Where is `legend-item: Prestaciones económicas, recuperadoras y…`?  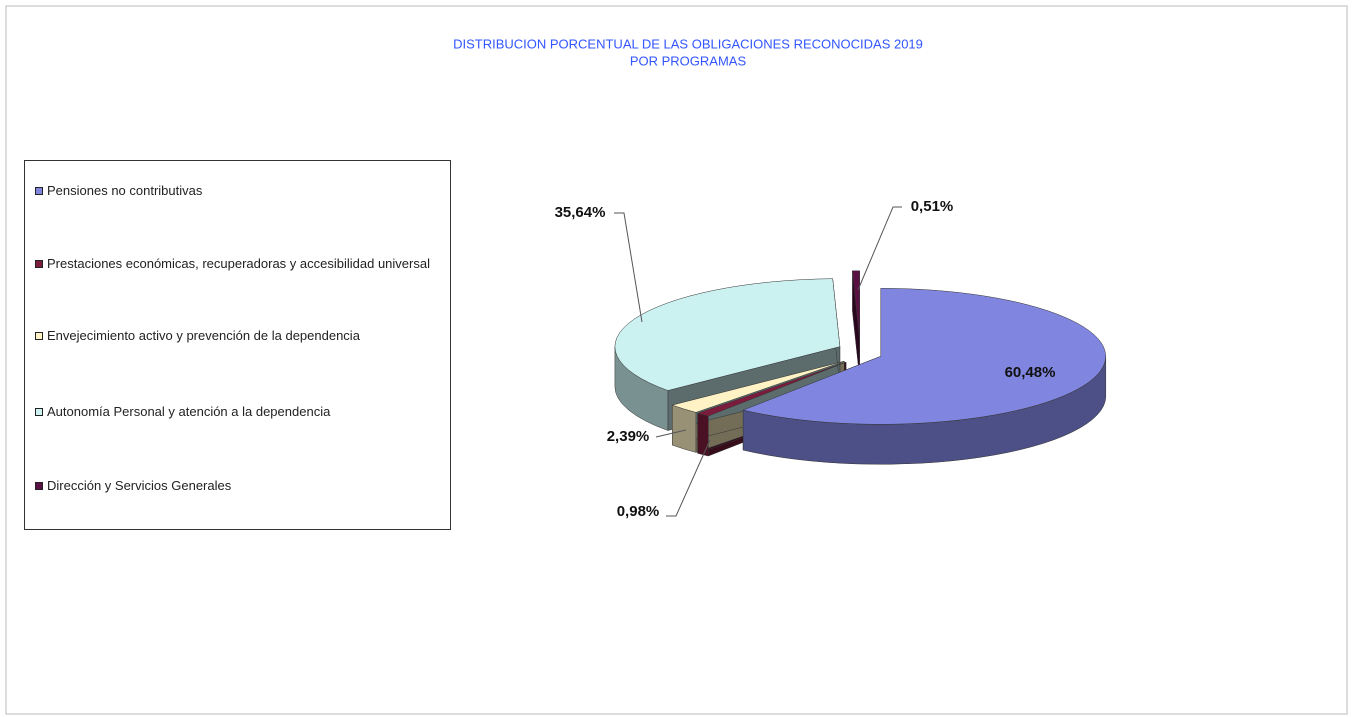 legend-item: Prestaciones económicas, recuperadoras y… is located at coordinates (246, 264).